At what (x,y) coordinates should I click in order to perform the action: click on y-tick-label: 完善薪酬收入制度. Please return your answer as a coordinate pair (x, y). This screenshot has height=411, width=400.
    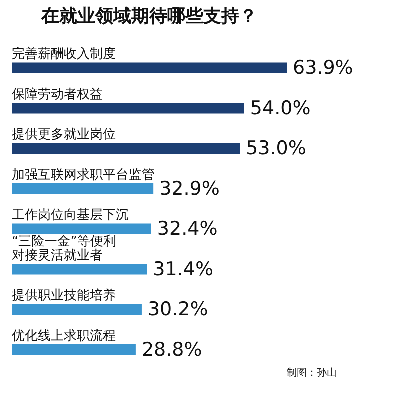
    Looking at the image, I should click on (64, 54).